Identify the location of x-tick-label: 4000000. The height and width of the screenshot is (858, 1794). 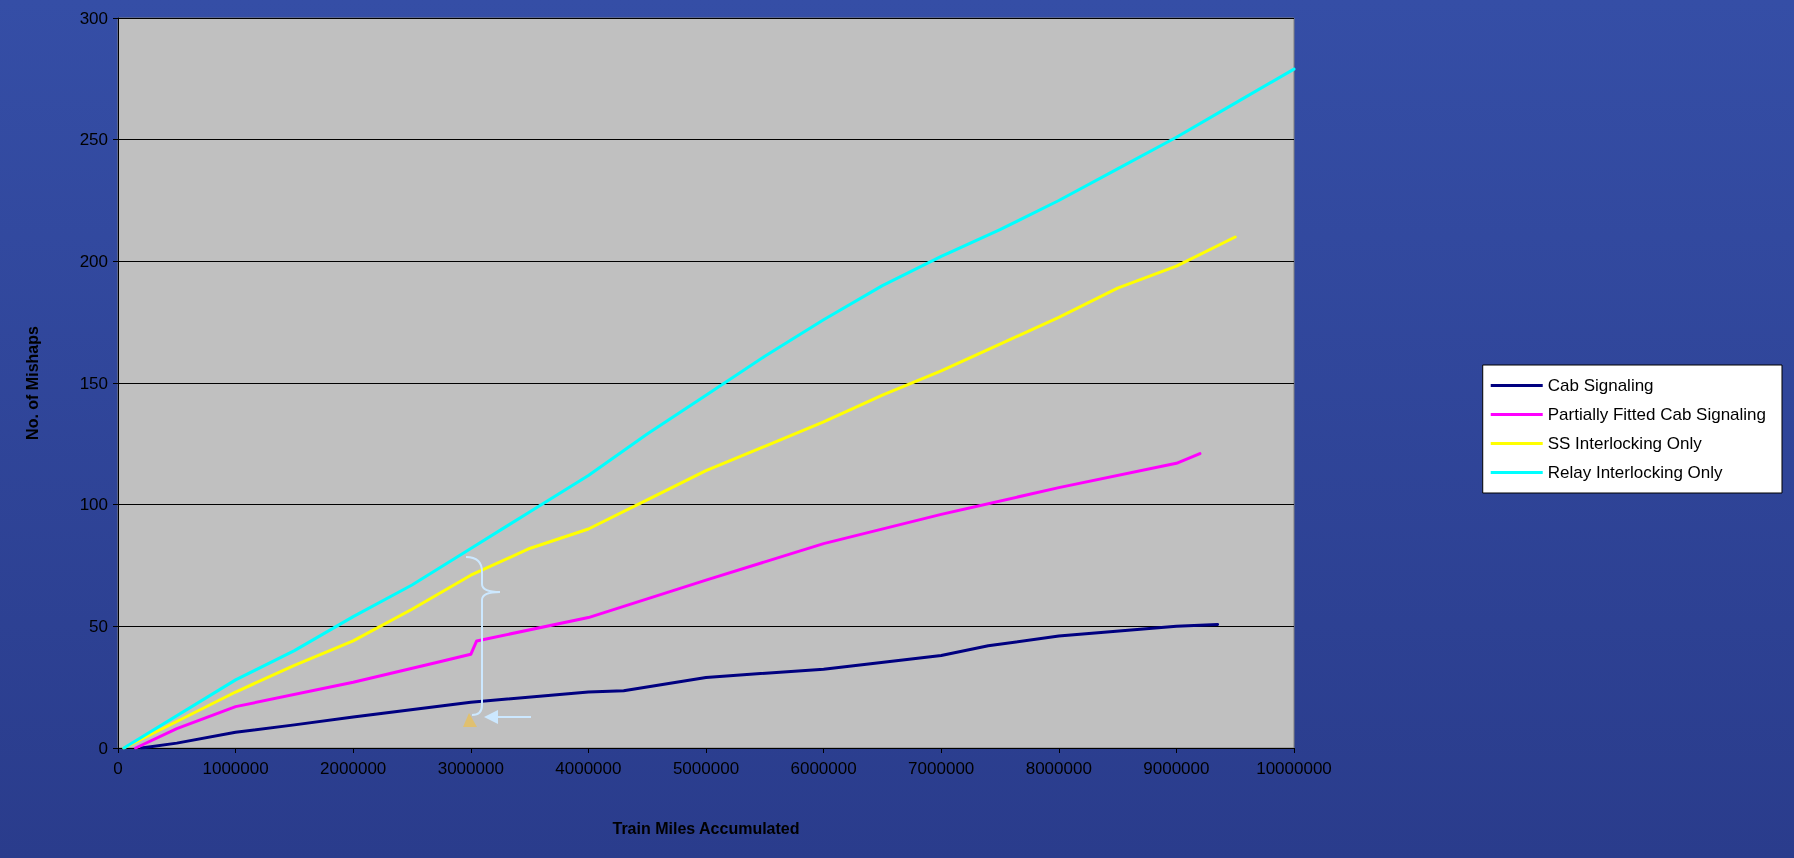
(588, 768).